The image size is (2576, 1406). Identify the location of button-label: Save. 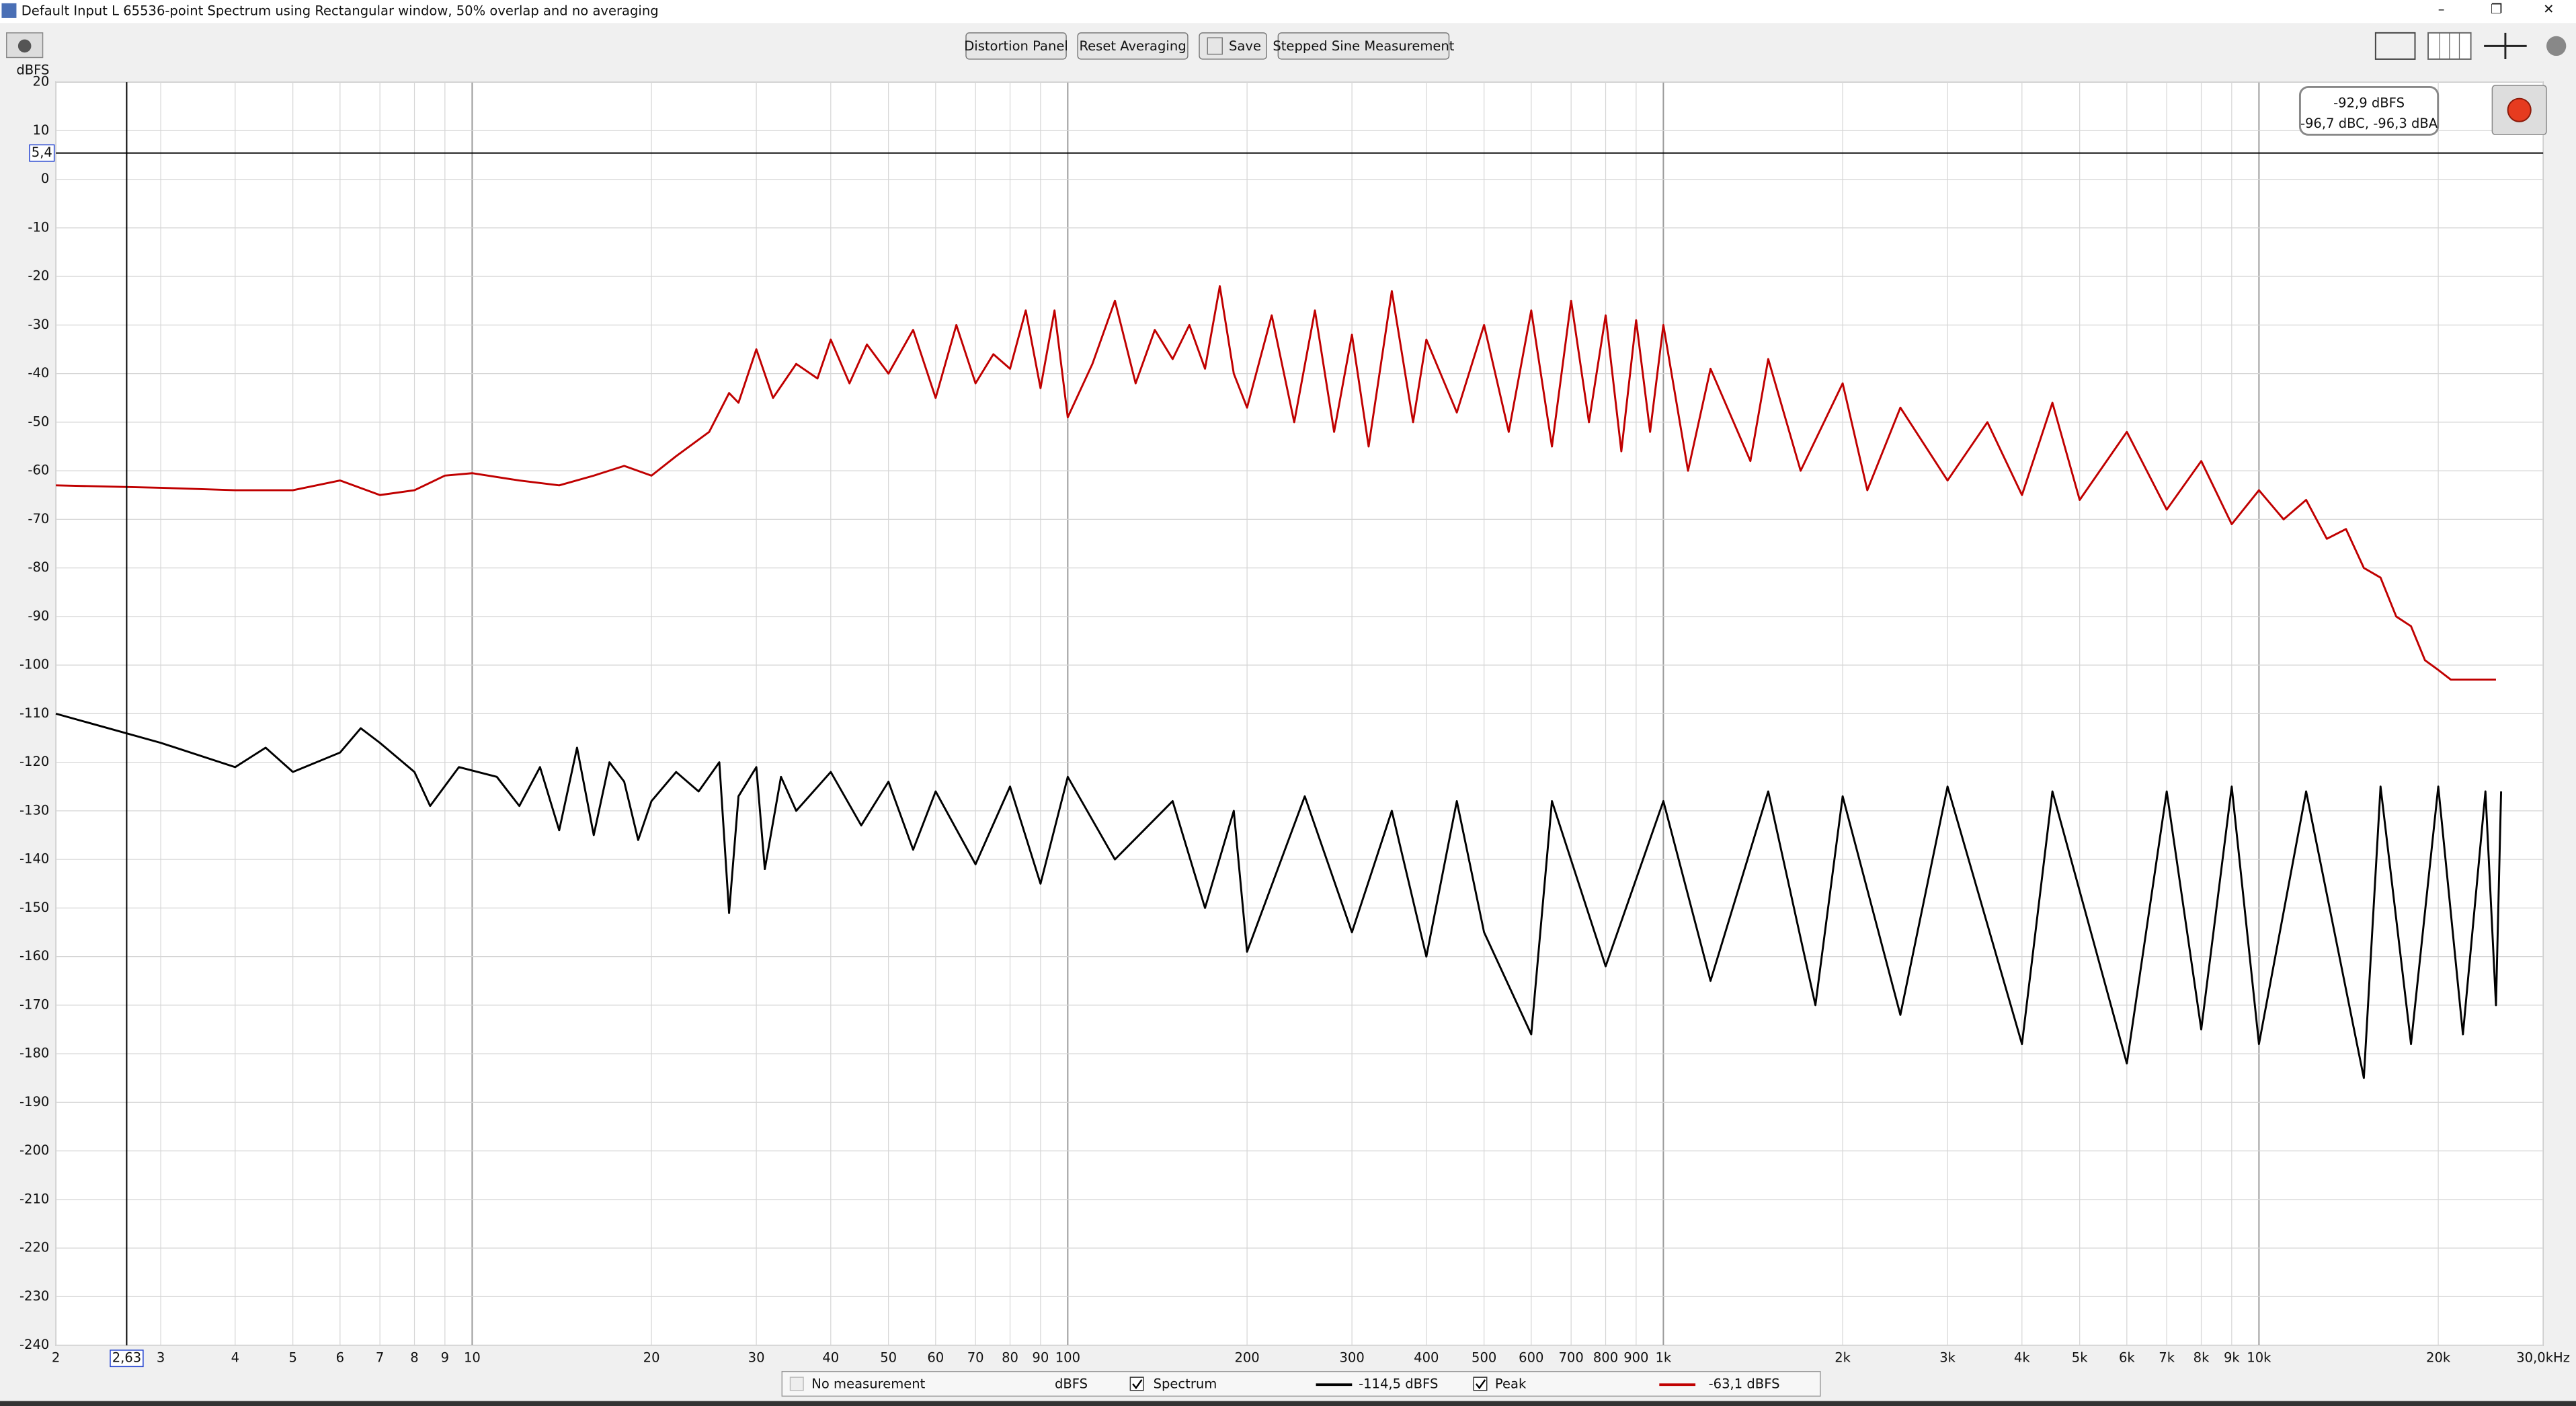
(1245, 46).